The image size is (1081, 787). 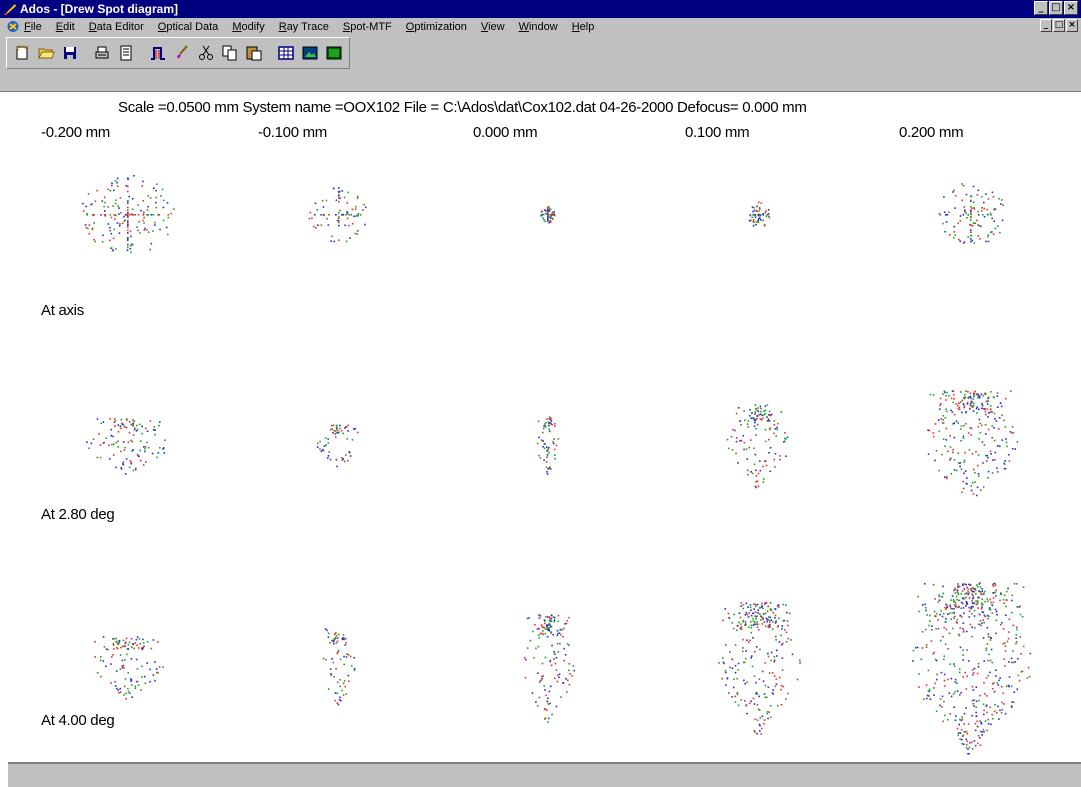 I want to click on copy-icon, so click(x=230, y=53).